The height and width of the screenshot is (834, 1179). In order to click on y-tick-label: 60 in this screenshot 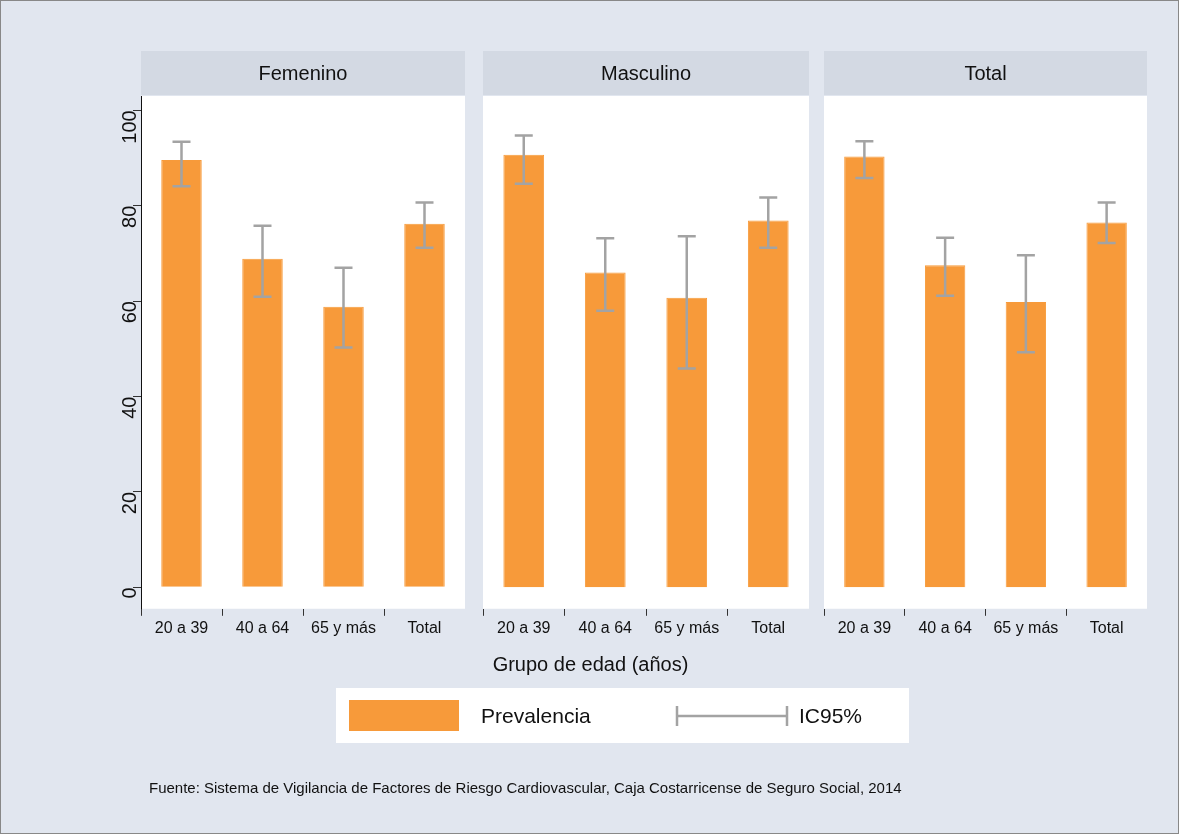, I will do `click(128, 312)`.